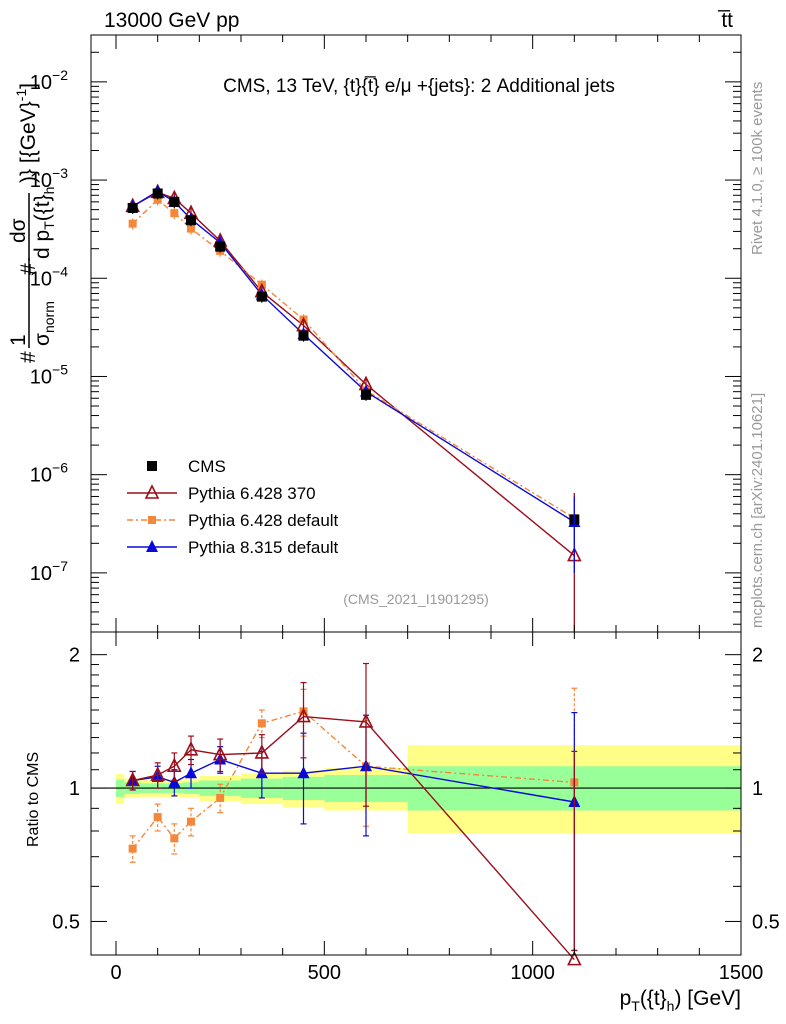 Image resolution: width=786 pixels, height=1024 pixels. Describe the element at coordinates (18, 230) in the screenshot. I see `ylabel-dsig: dσ` at that location.